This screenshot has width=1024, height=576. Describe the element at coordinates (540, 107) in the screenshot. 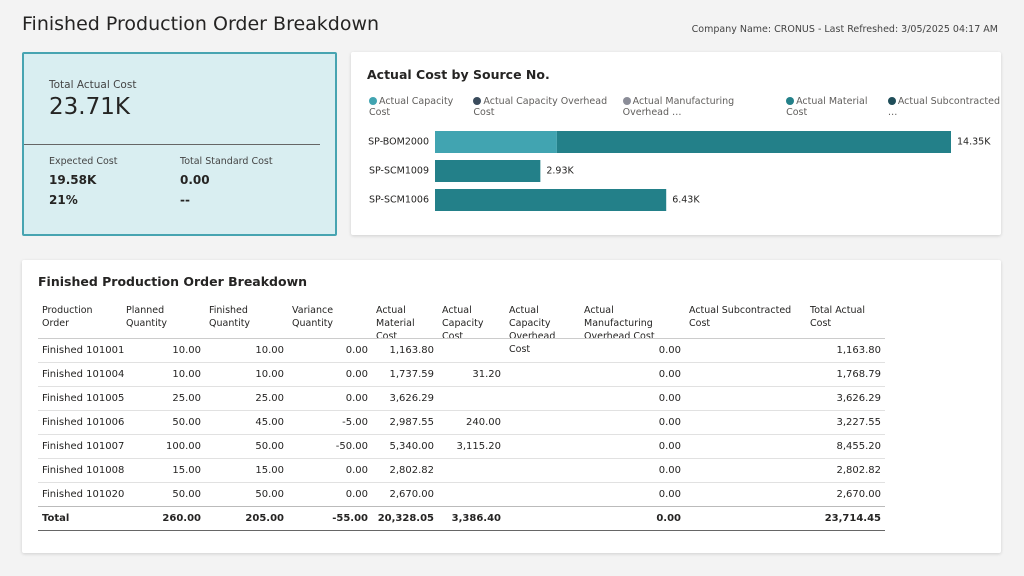

I see `legend-label: Actual Capacity Overhead Cost` at that location.